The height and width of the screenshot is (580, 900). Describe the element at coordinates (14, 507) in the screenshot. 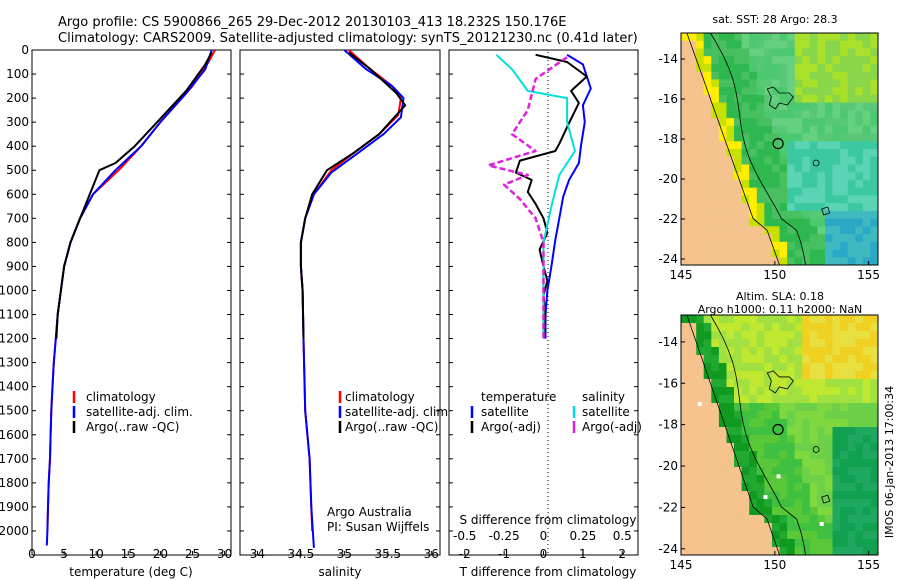

I see `y-tick-label: 1900` at that location.